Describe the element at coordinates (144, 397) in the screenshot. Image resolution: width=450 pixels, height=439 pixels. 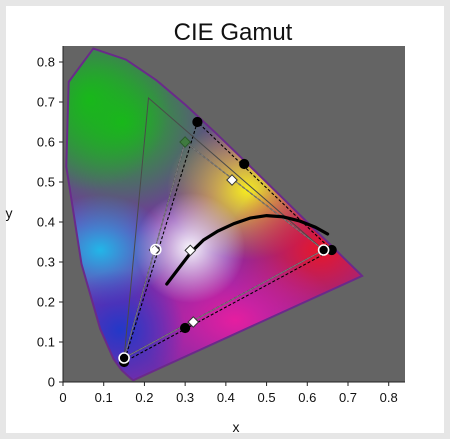
I see `x-tick-label: 0.2` at that location.